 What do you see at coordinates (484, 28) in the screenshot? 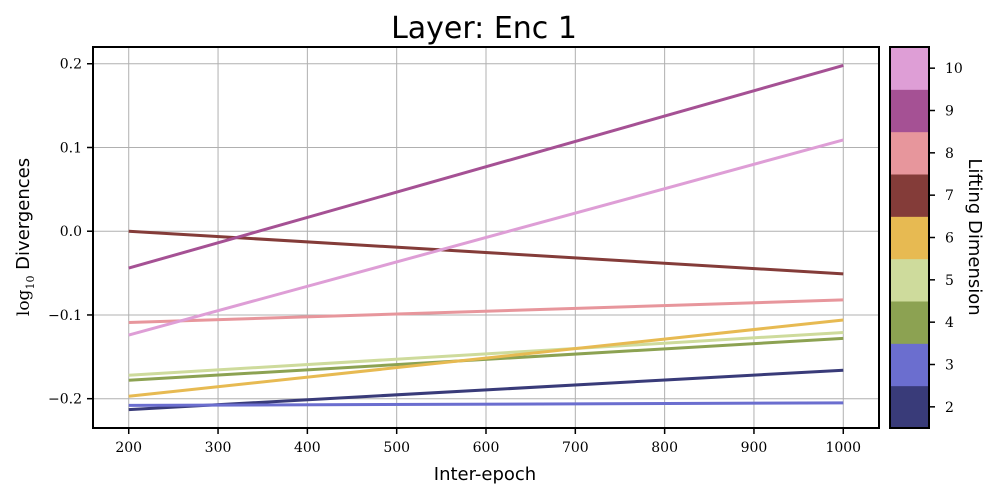
I see `chart-title: Layer: Enc 1` at bounding box center [484, 28].